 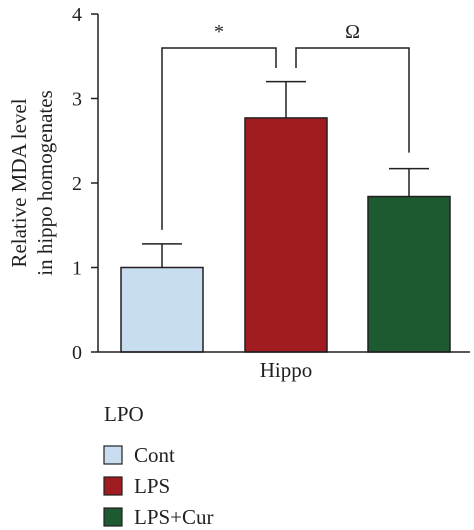 I want to click on legend-label: Cont, so click(x=154, y=455).